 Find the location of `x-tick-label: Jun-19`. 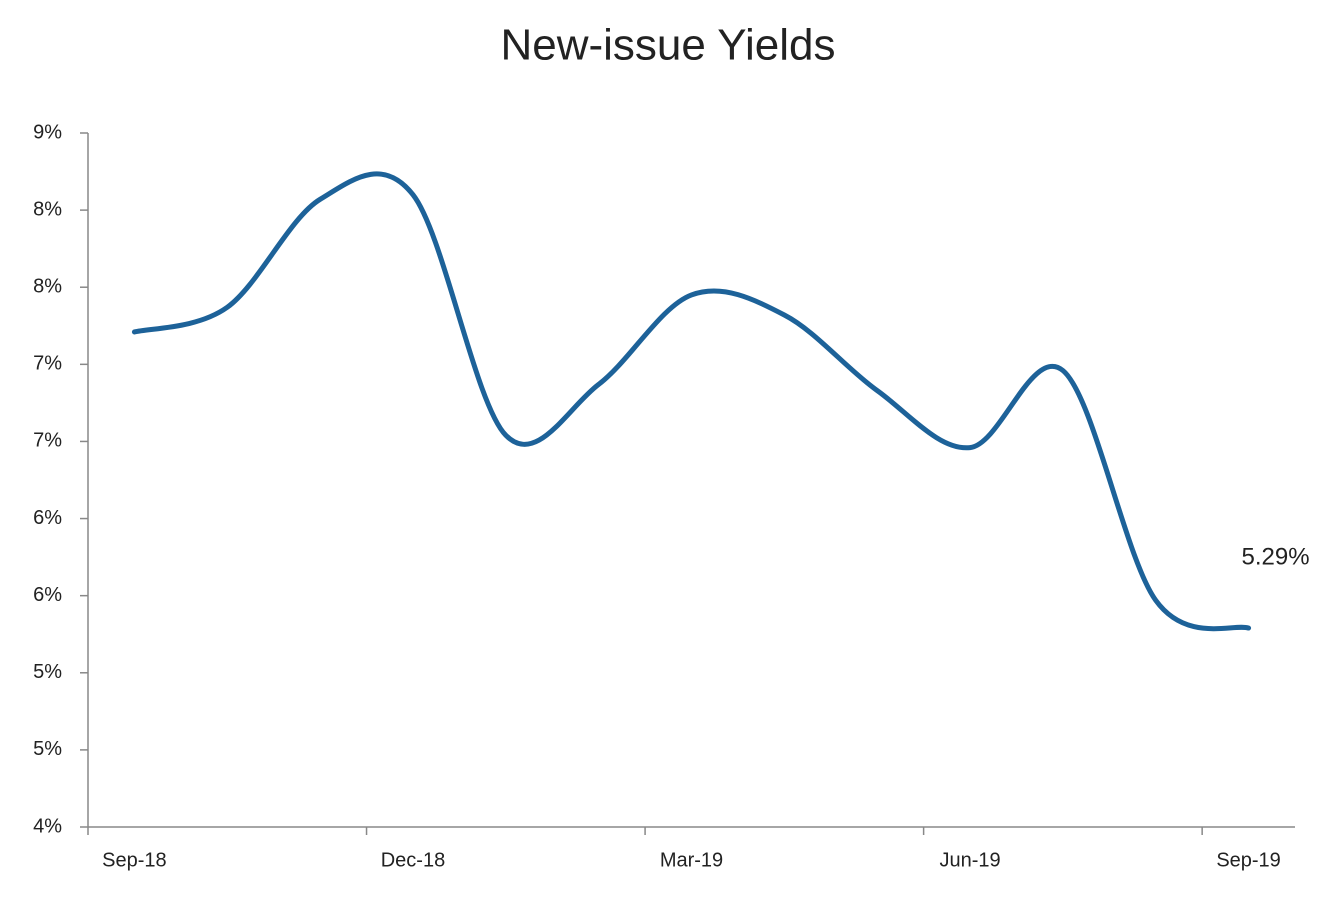

x-tick-label: Jun-19 is located at coordinates (969, 860).